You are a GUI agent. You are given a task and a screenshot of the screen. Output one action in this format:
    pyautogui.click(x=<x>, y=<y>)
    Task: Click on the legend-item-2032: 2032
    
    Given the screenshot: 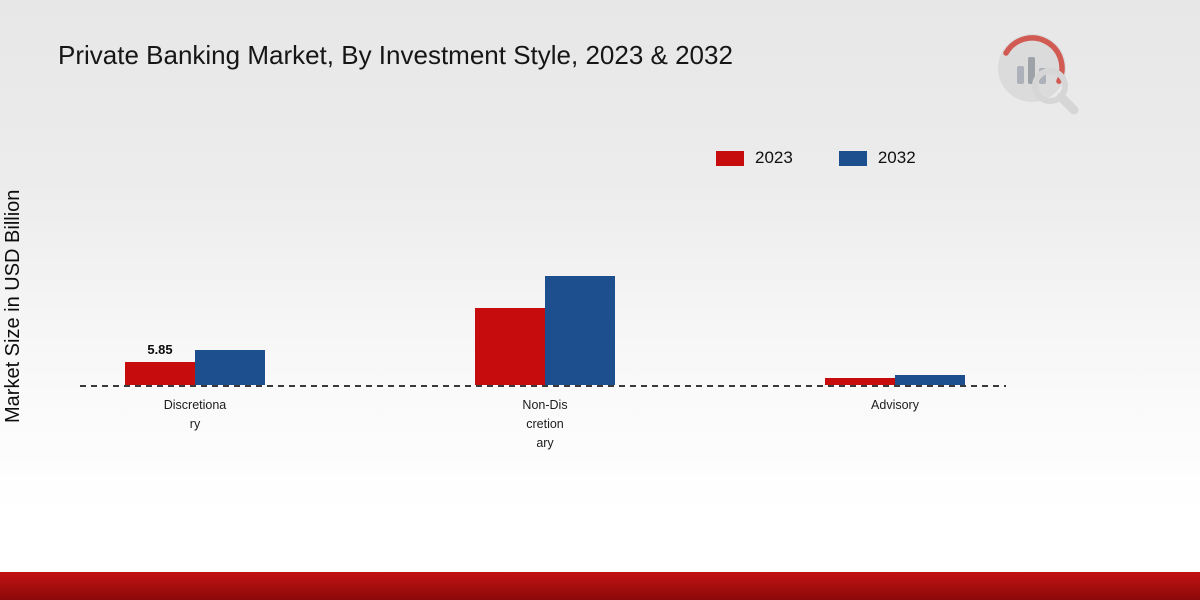 What is the action you would take?
    pyautogui.click(x=877, y=158)
    